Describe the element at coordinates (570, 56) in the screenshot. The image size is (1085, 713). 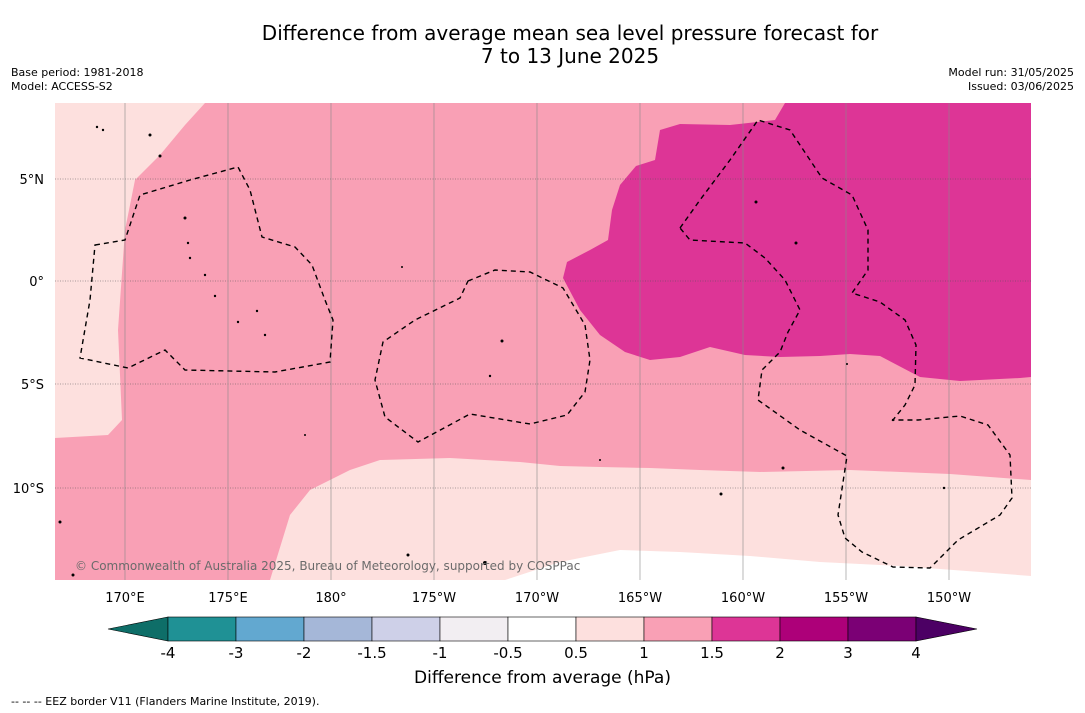
I see `title-line-2: 7 to 13 June 2025` at that location.